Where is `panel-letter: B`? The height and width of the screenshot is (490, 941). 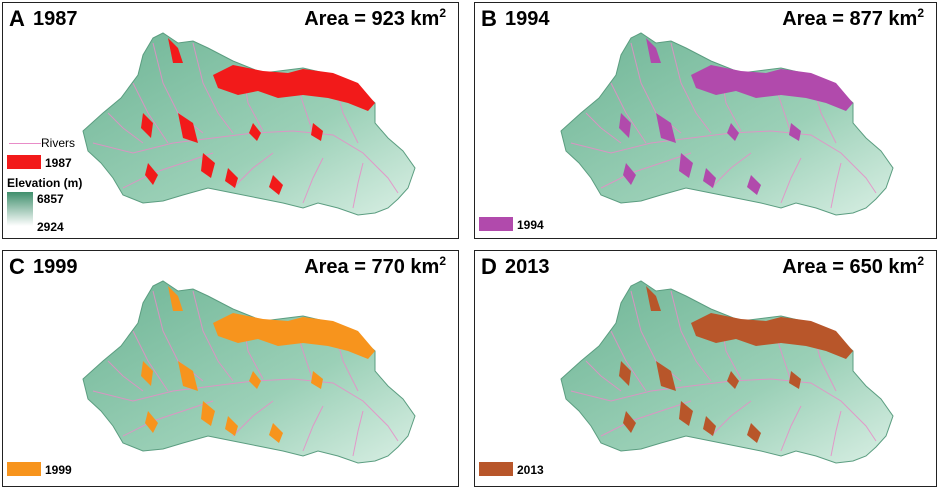
panel-letter: B is located at coordinates (489, 18).